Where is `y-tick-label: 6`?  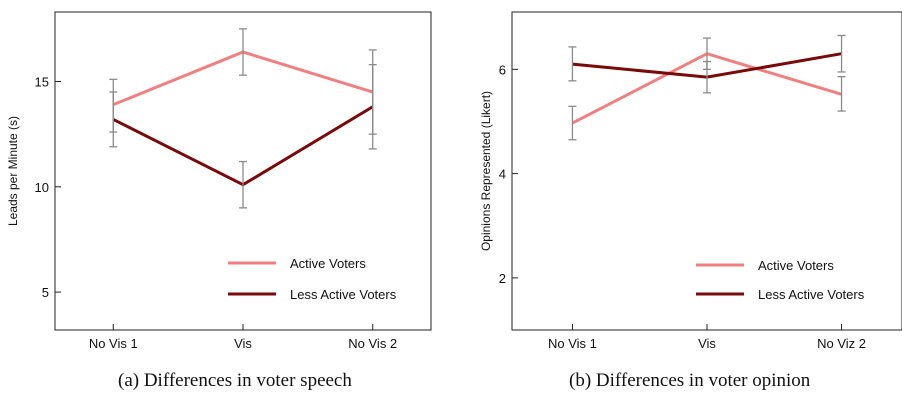 y-tick-label: 6 is located at coordinates (502, 69).